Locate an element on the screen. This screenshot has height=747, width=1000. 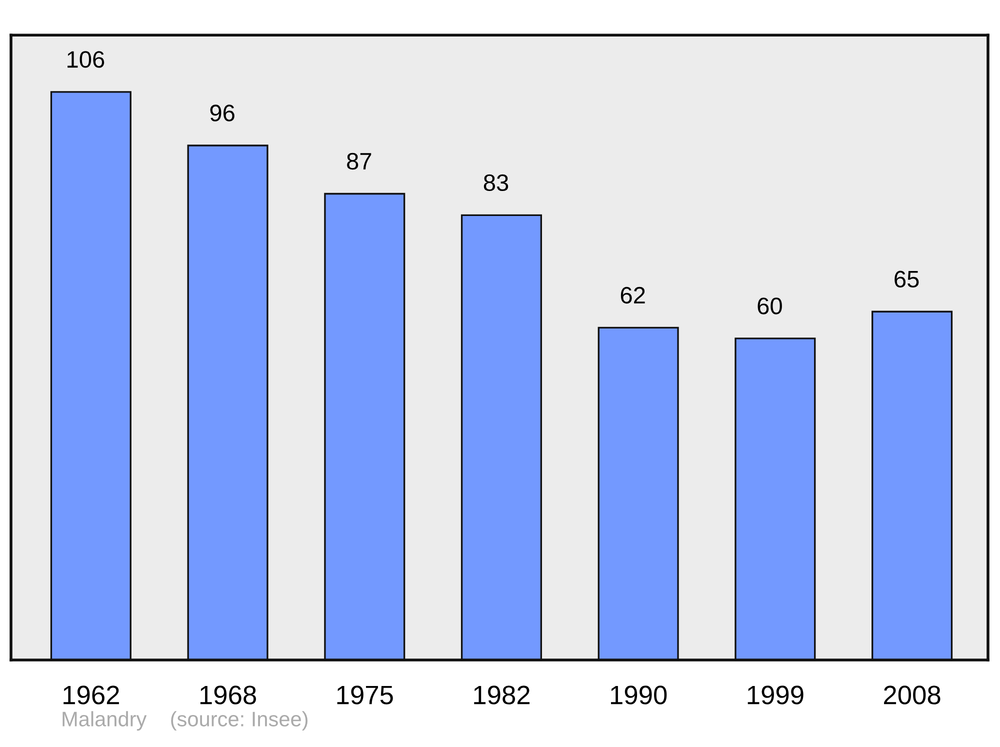
x-tick-label: 1962 is located at coordinates (91, 695).